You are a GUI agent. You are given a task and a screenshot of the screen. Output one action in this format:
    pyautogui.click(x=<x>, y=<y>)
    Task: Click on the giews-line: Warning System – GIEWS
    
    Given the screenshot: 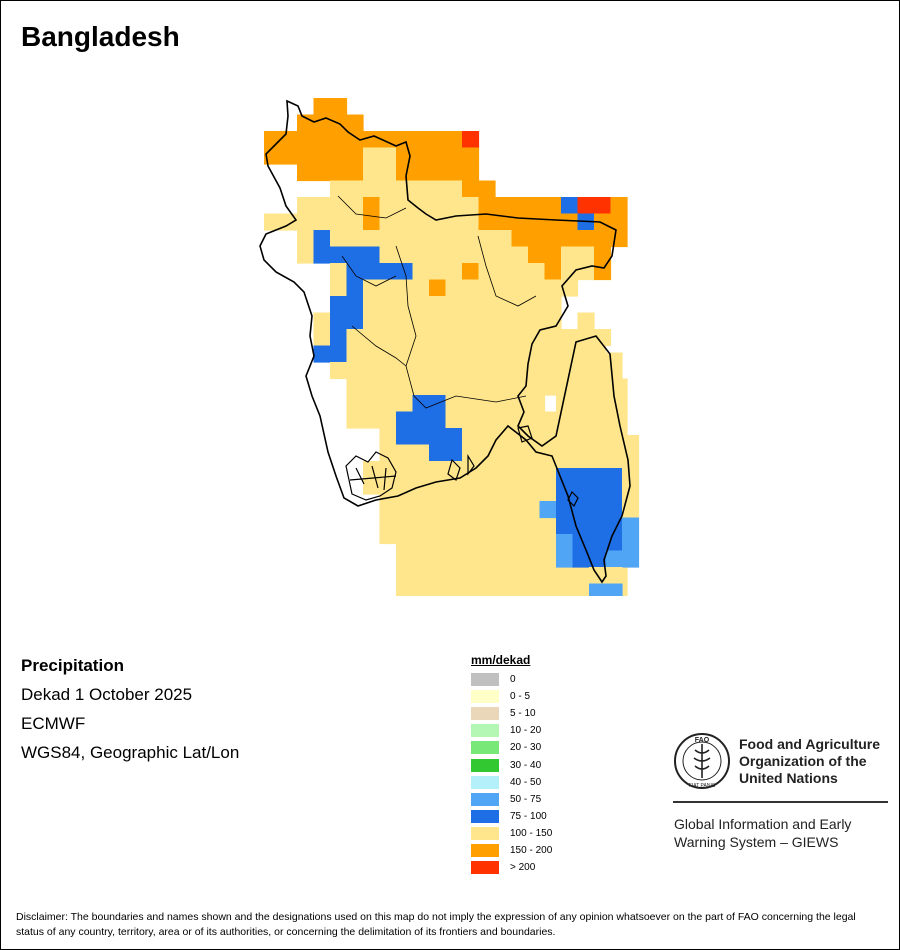 What is the action you would take?
    pyautogui.click(x=756, y=842)
    